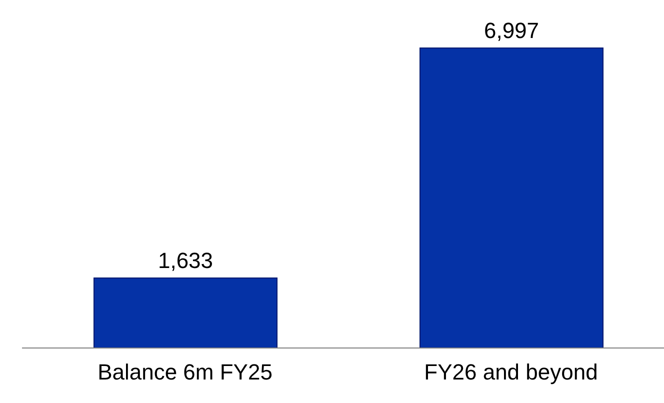 The image size is (664, 403). What do you see at coordinates (186, 260) in the screenshot?
I see `data-label: 1,633` at bounding box center [186, 260].